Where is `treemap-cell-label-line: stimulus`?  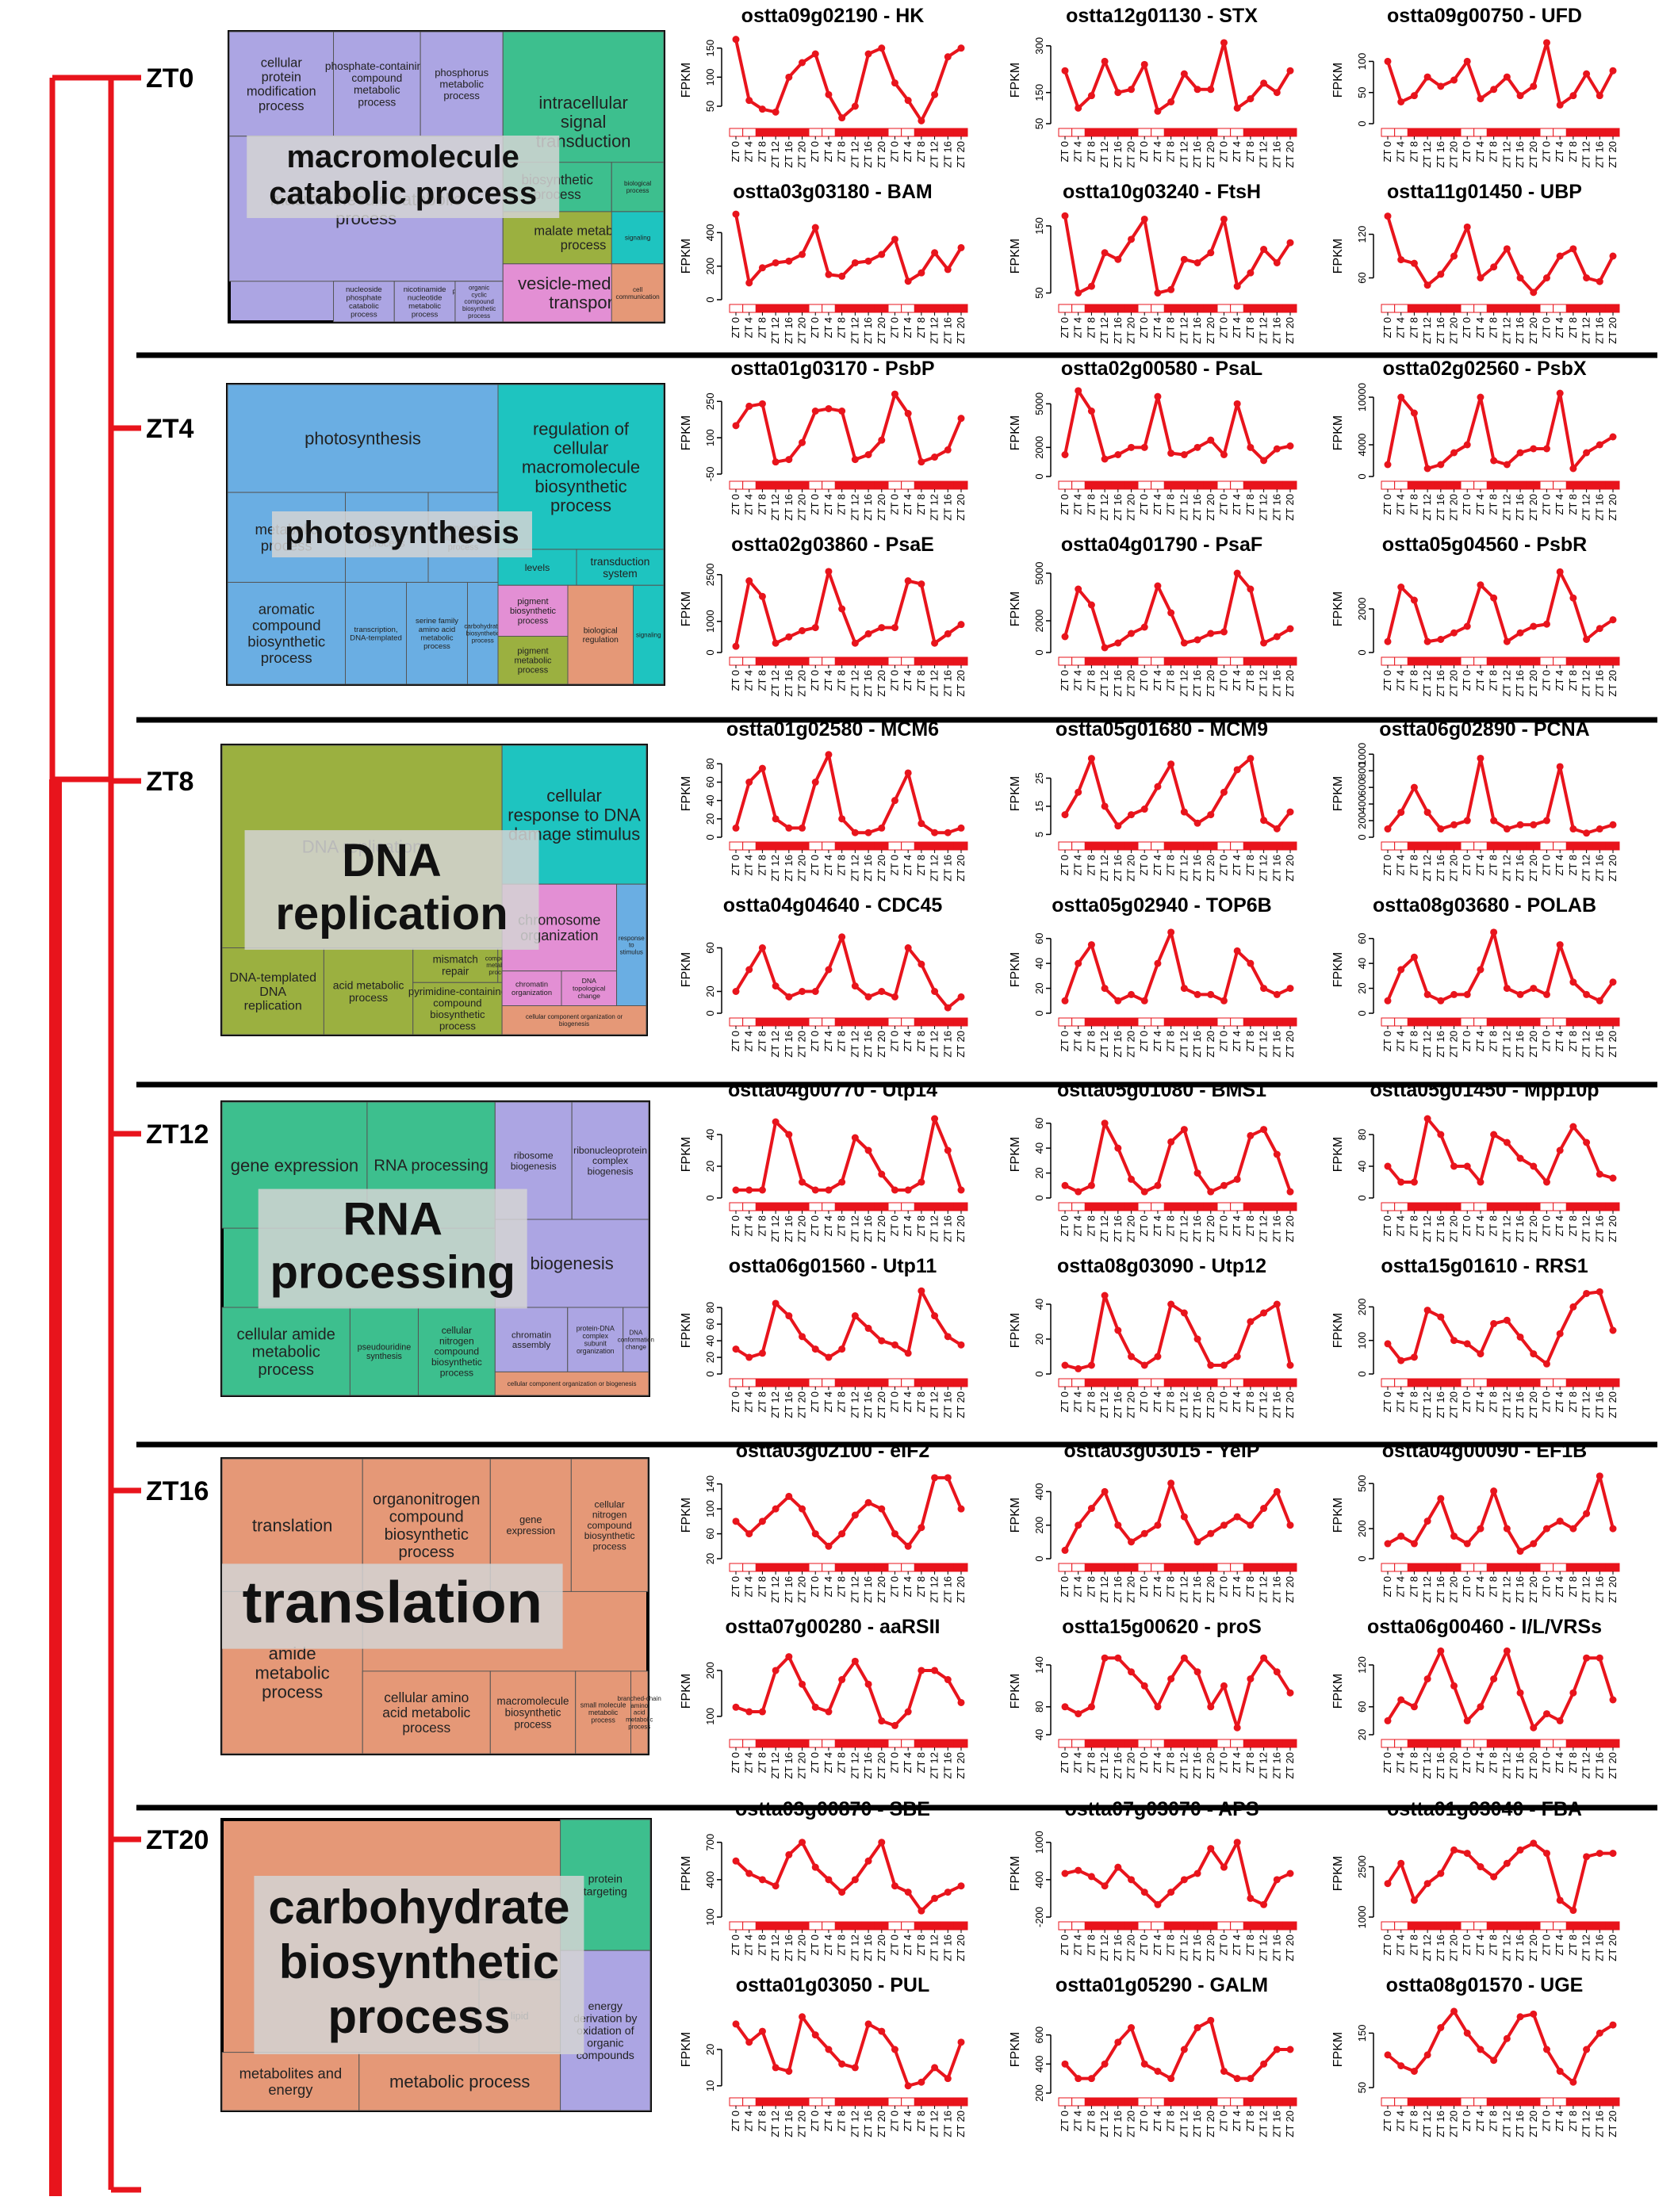 treemap-cell-label-line: stimulus is located at coordinates (631, 951).